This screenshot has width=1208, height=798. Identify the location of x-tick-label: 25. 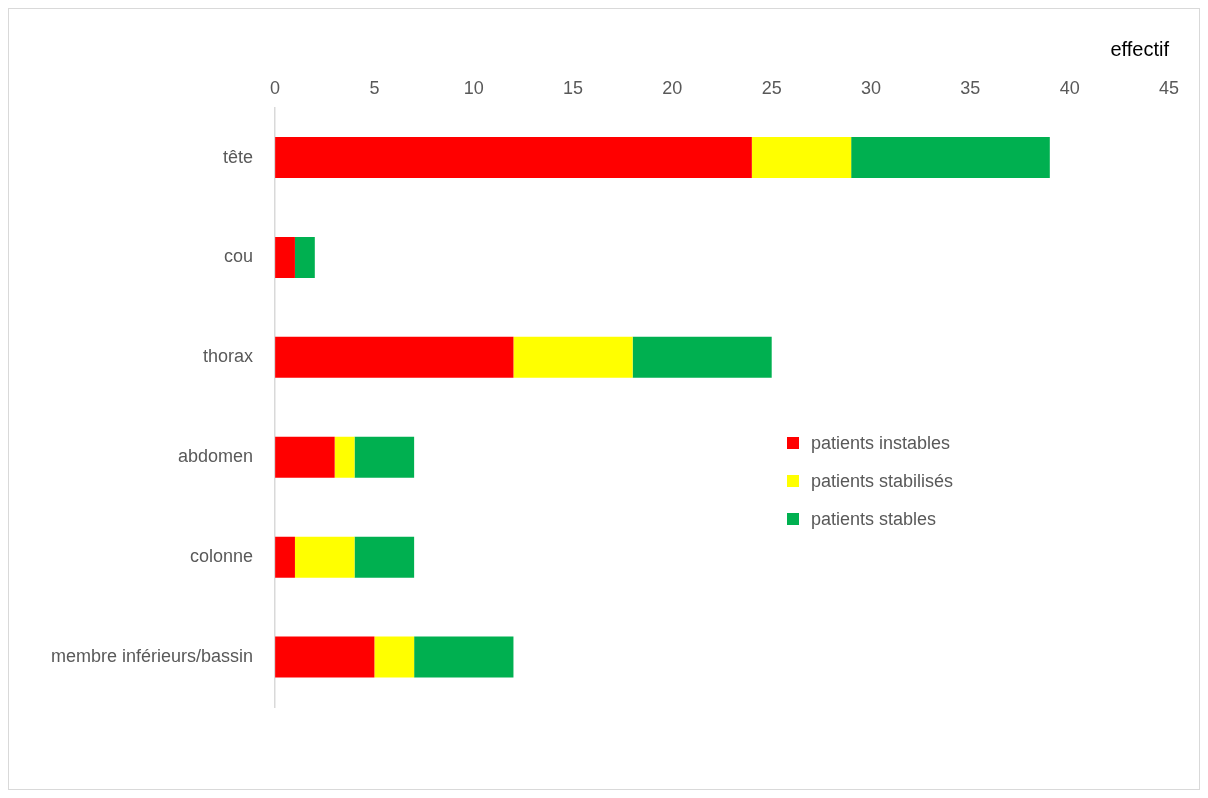
(771, 87).